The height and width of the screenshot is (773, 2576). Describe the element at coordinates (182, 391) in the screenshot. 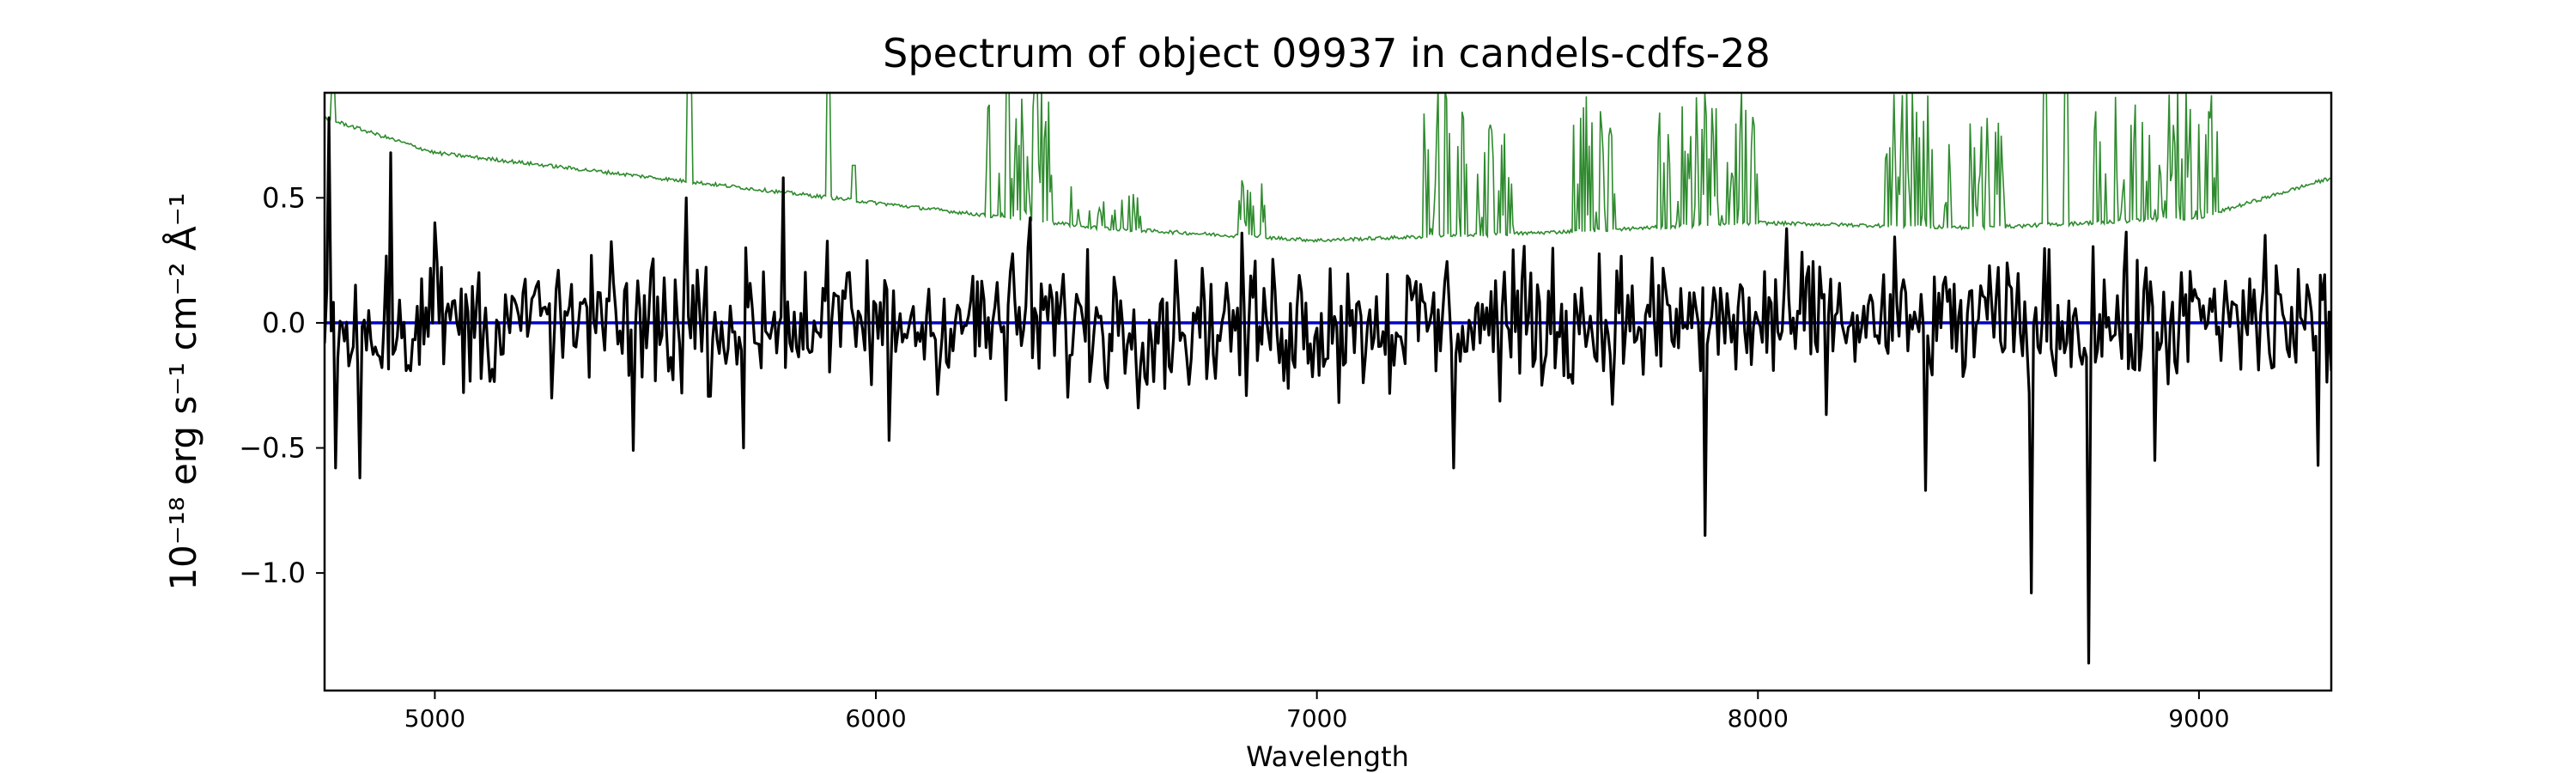

I see `y-axis-label: 10⁻¹⁸ erg s⁻¹ cm⁻² Å⁻¹` at that location.